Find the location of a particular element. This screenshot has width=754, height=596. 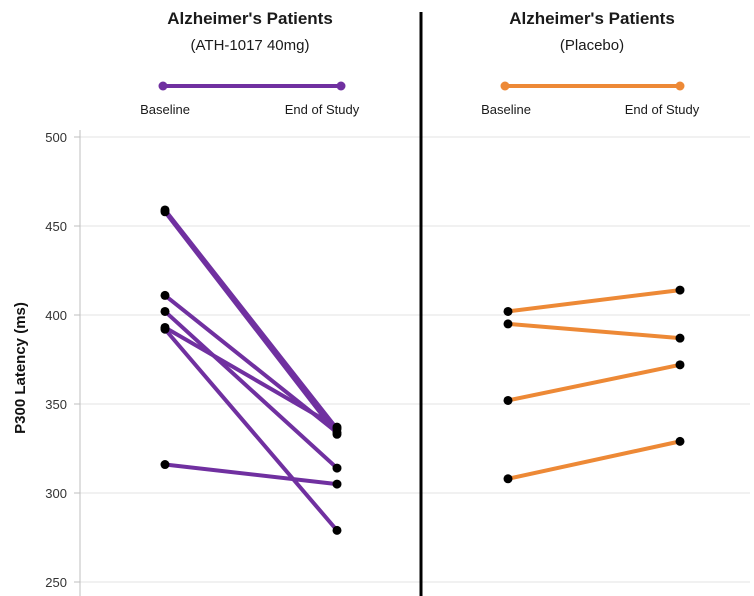

y-tick-label-350: 350 is located at coordinates (56, 404).